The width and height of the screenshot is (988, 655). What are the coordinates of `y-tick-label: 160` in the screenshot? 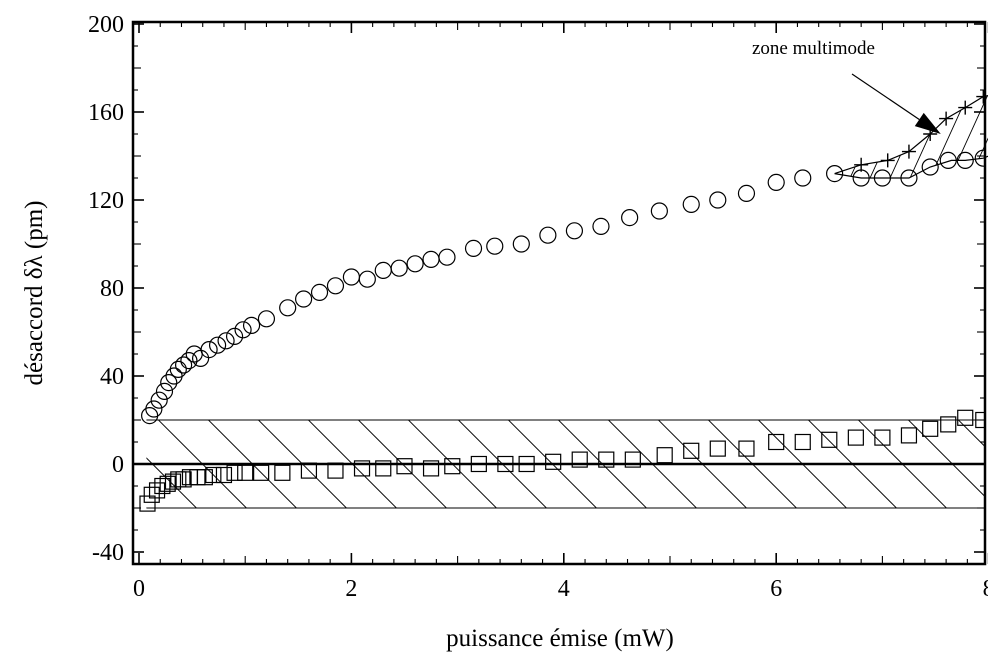 It's located at (106, 113).